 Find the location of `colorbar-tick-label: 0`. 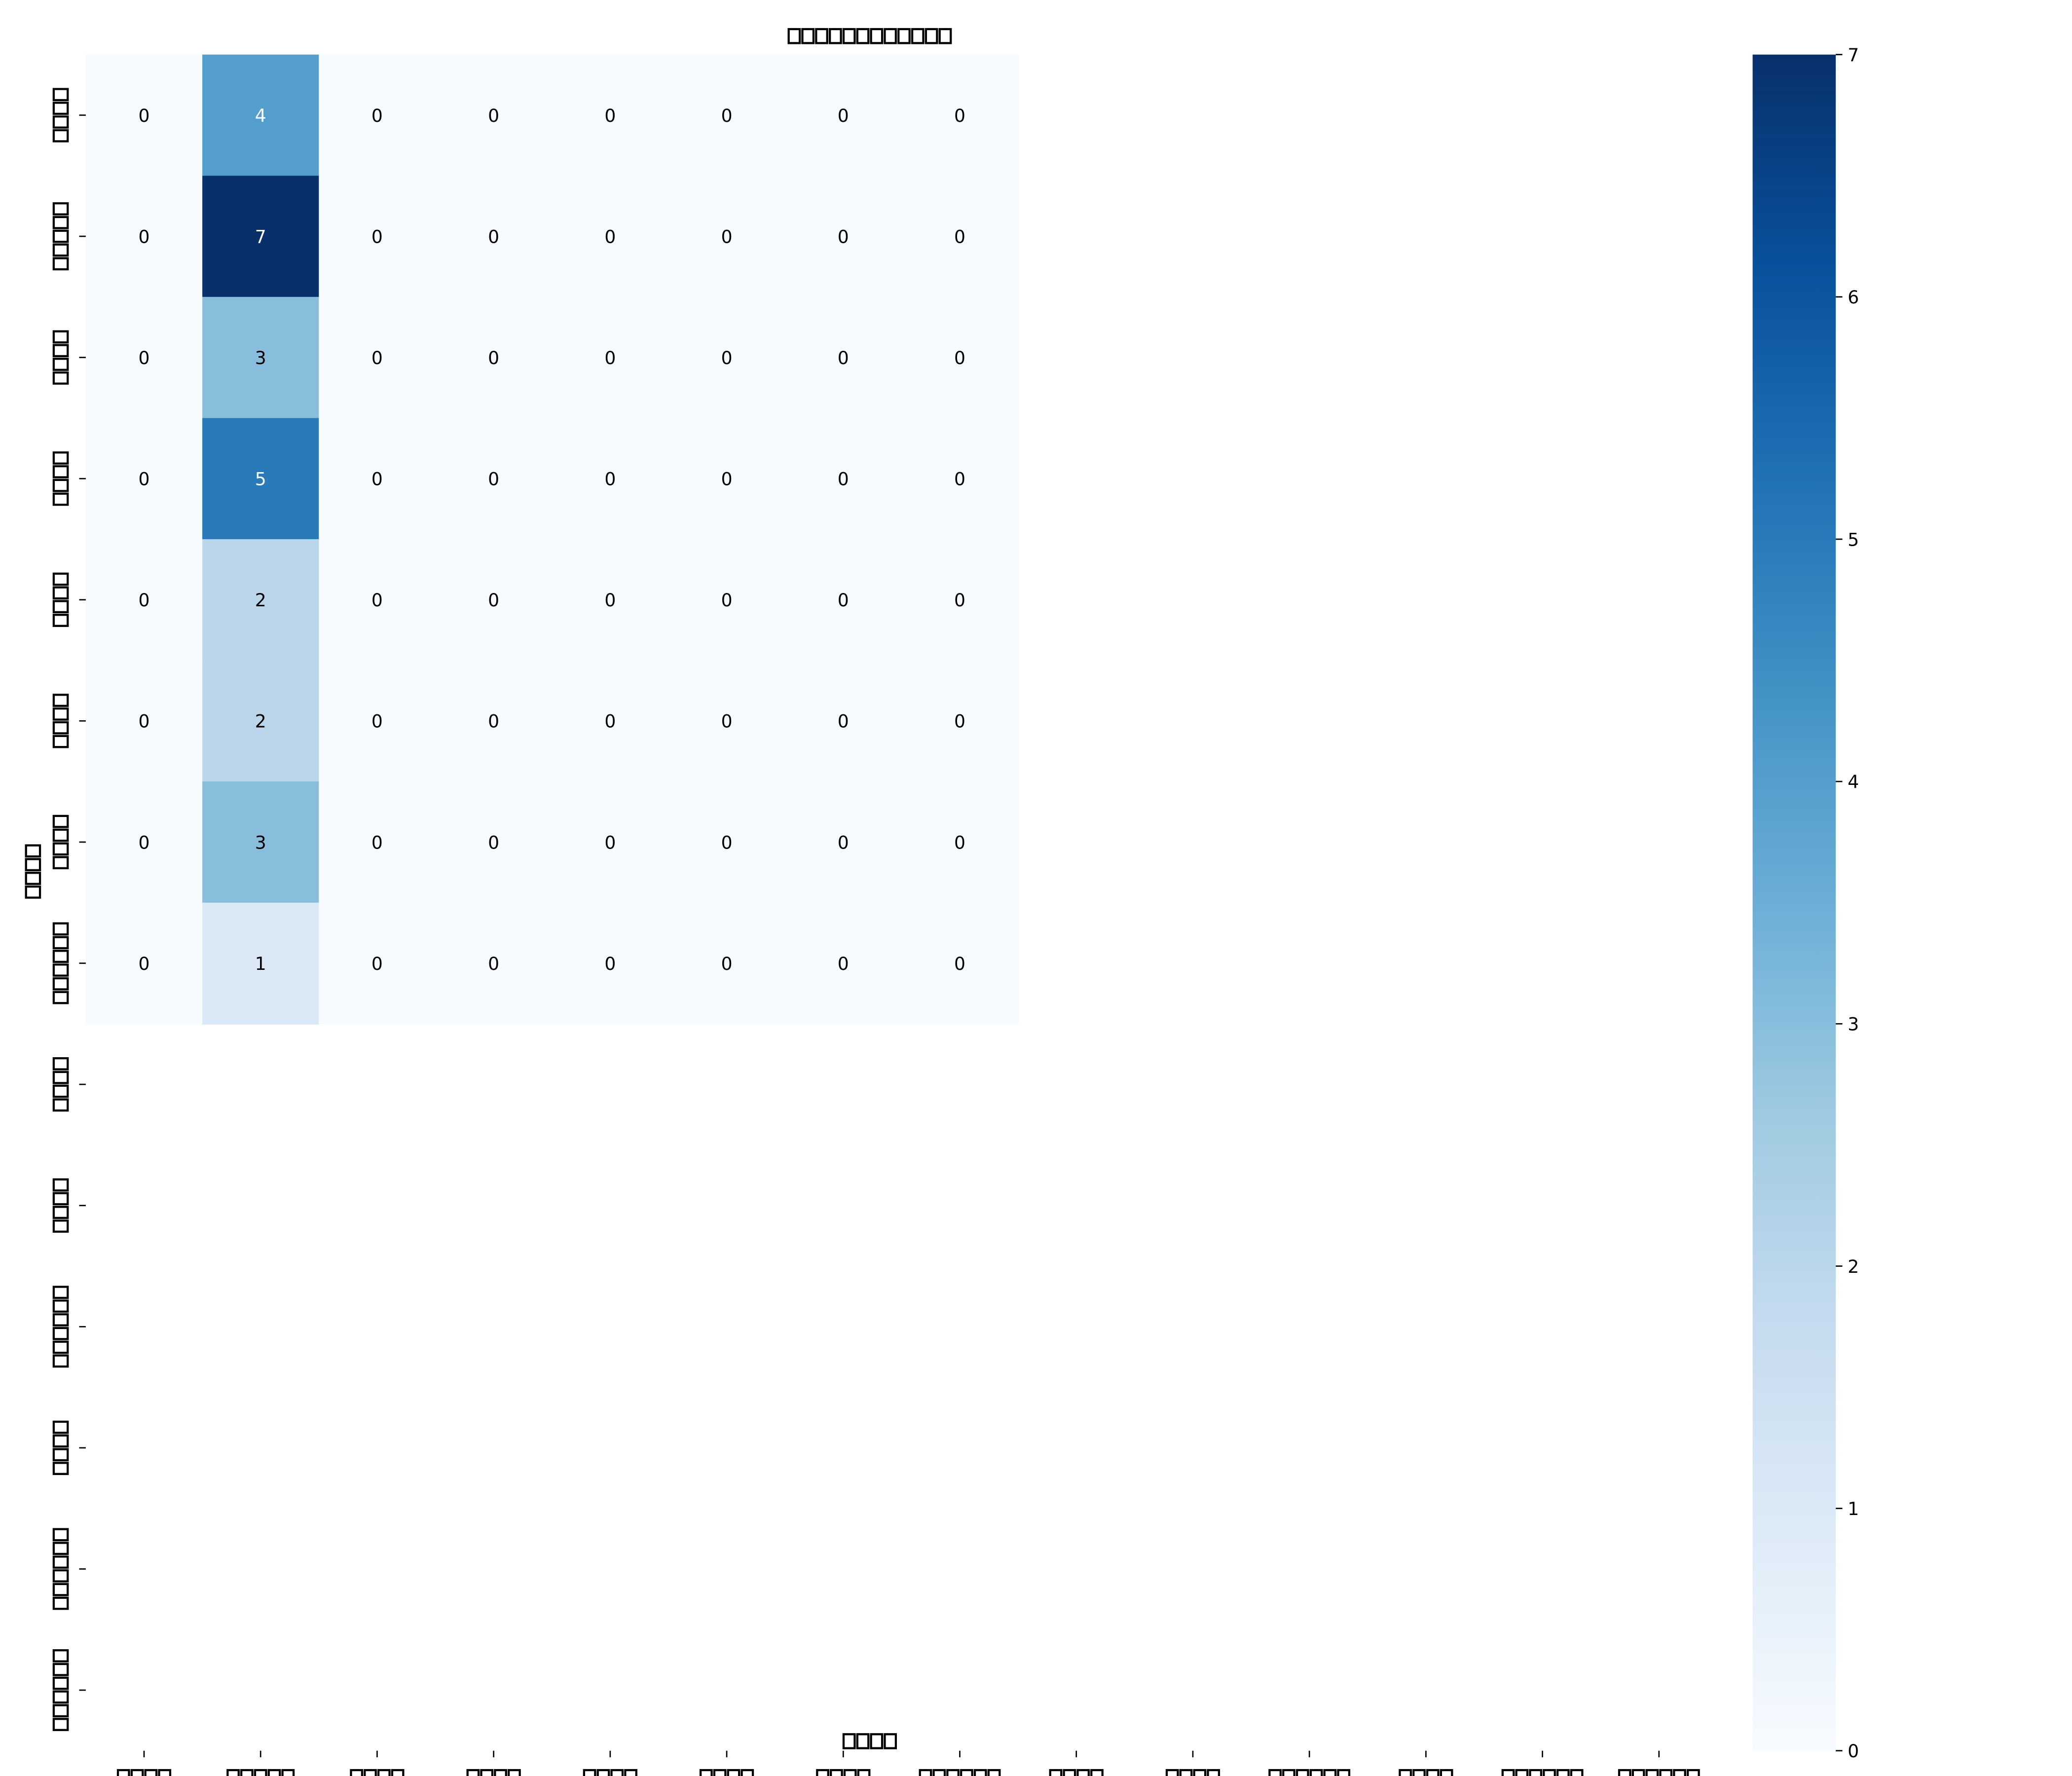

colorbar-tick-label: 0 is located at coordinates (1854, 1751).